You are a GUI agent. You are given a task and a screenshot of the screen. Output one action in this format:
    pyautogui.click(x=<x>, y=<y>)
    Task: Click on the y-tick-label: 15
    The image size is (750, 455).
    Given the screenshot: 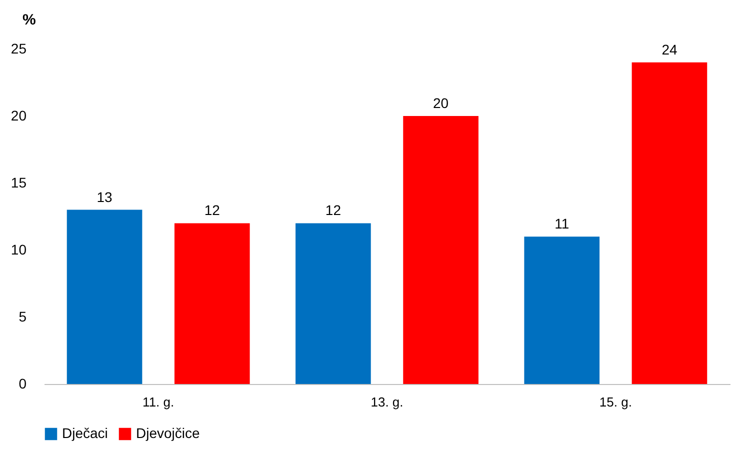 What is the action you would take?
    pyautogui.click(x=18, y=182)
    